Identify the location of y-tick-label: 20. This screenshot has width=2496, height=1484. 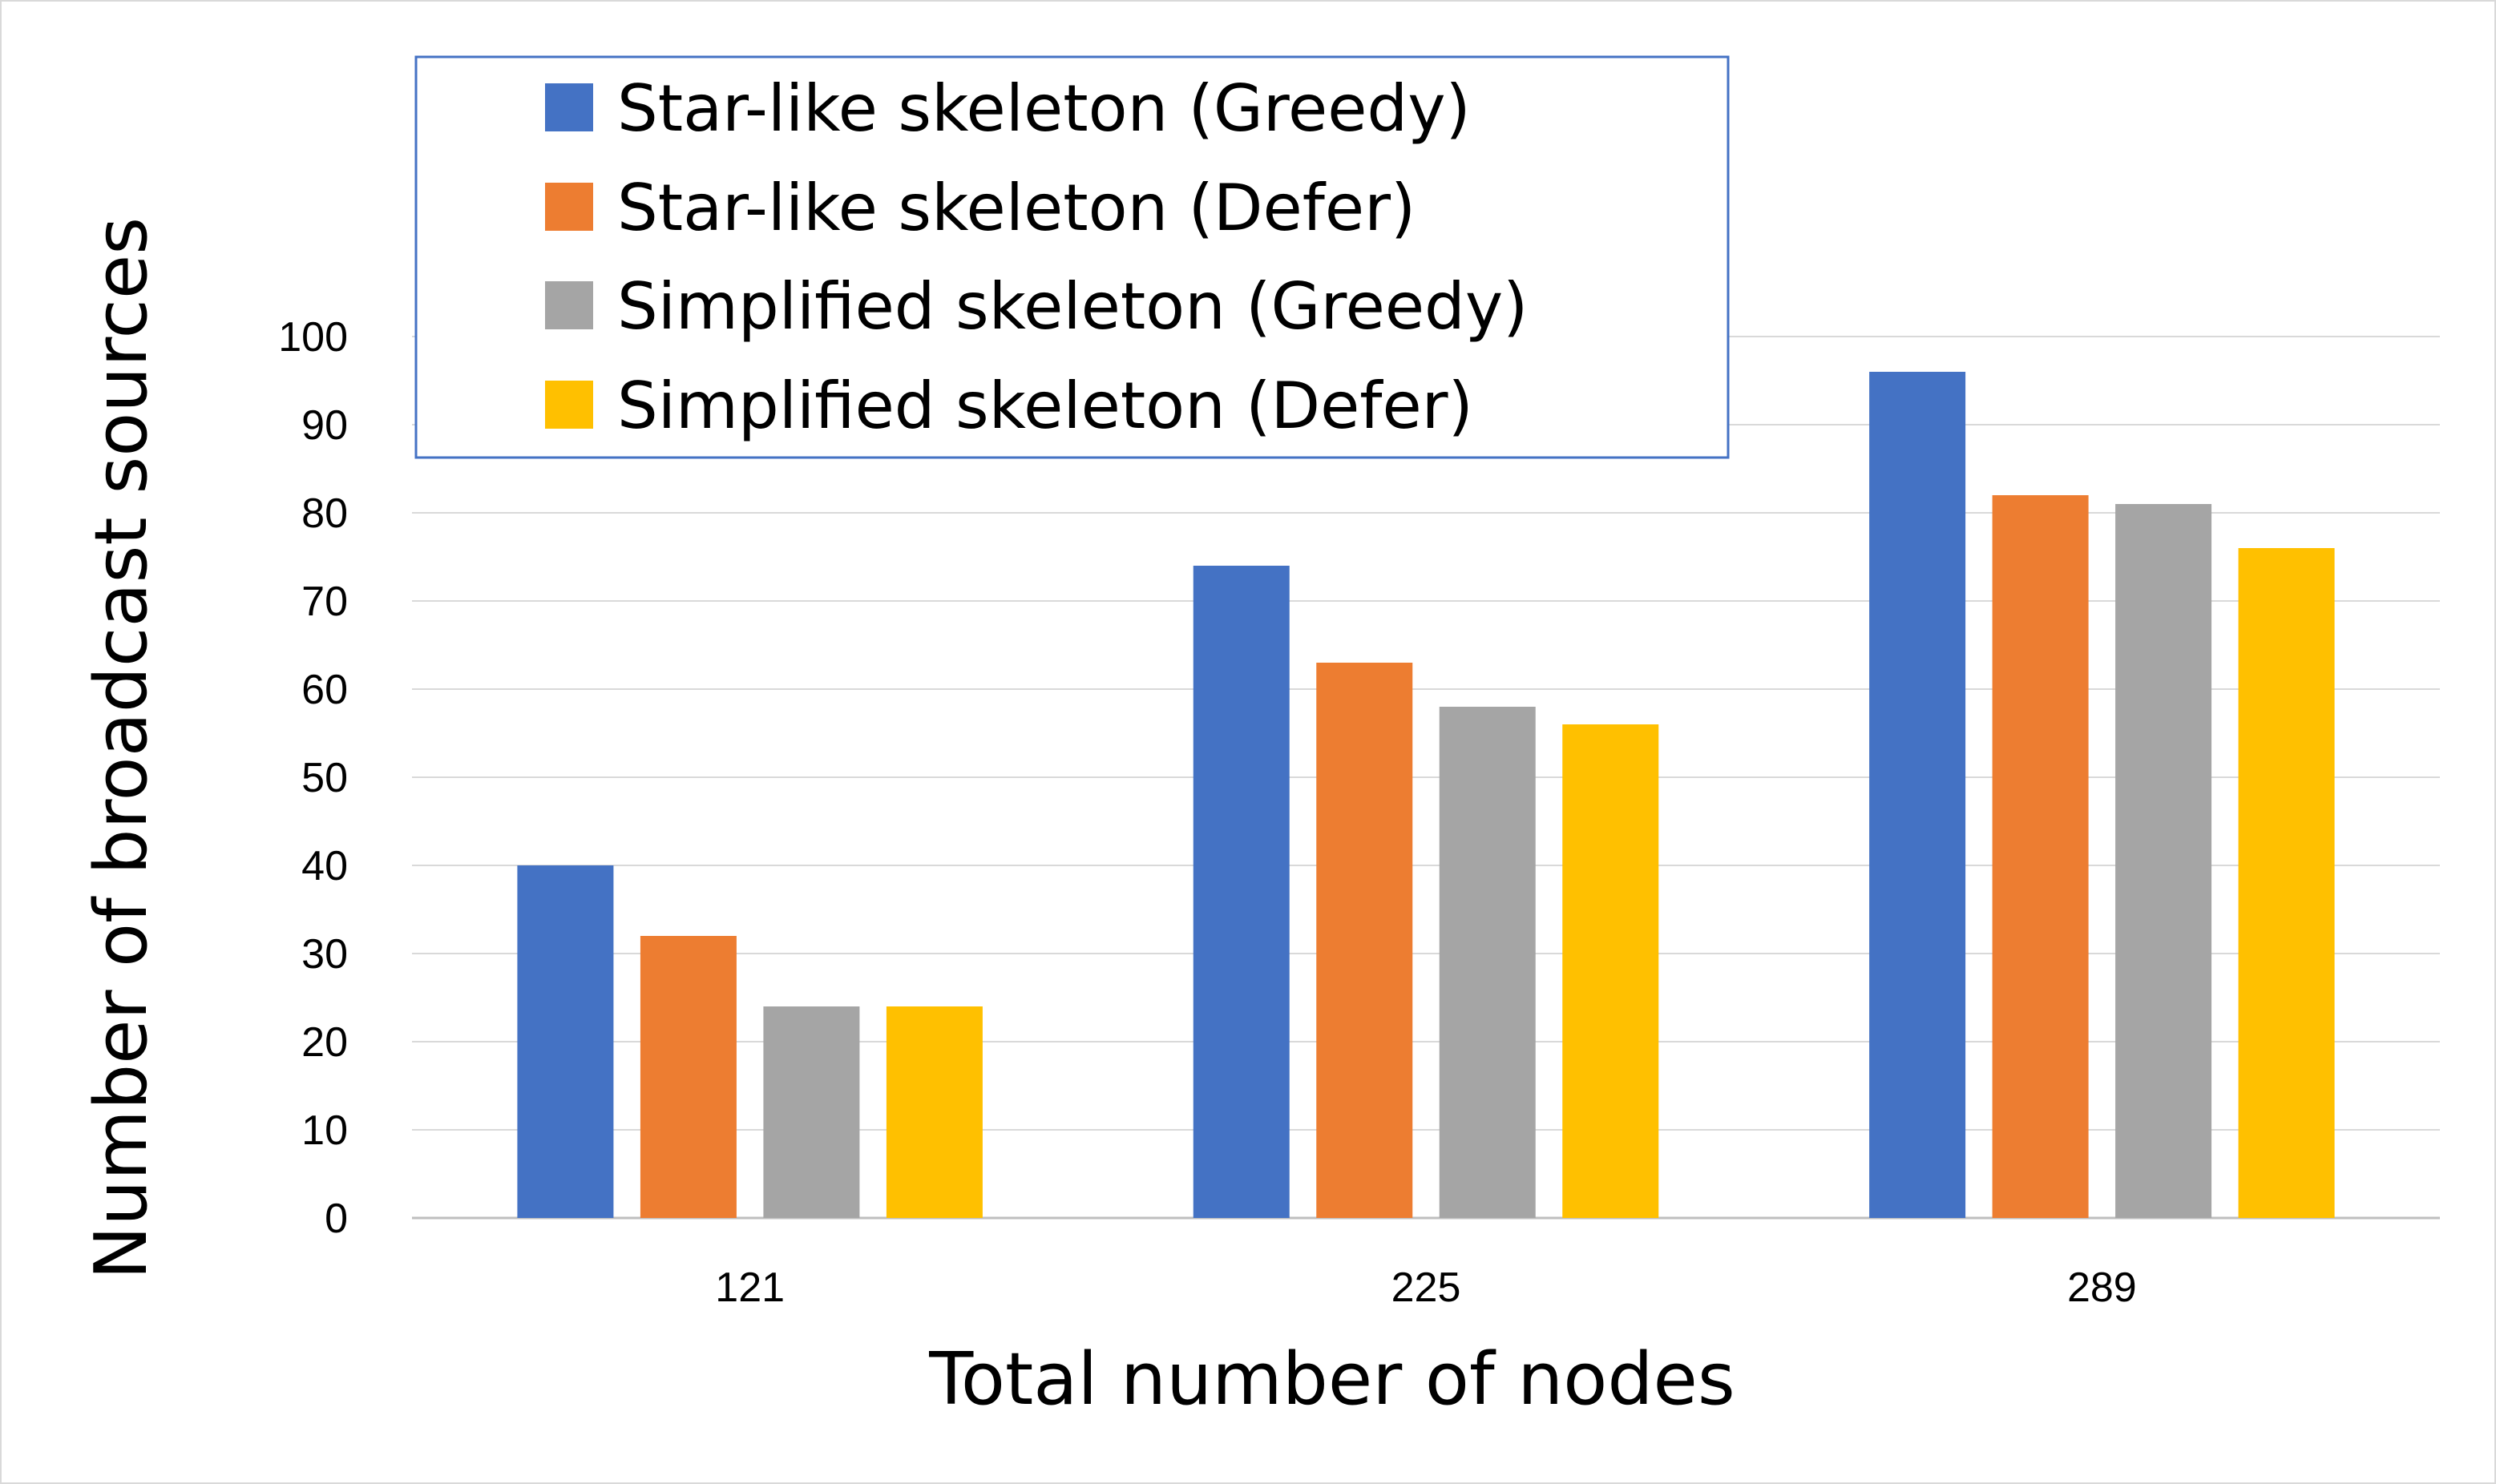
(324, 1043).